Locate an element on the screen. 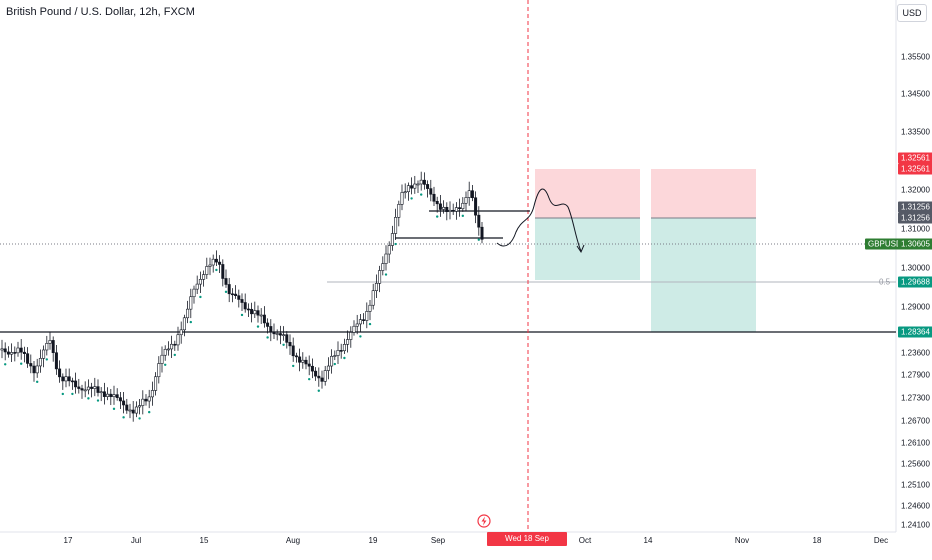 This screenshot has width=932, height=560. target-price-tag: 1.28364 is located at coordinates (915, 332).